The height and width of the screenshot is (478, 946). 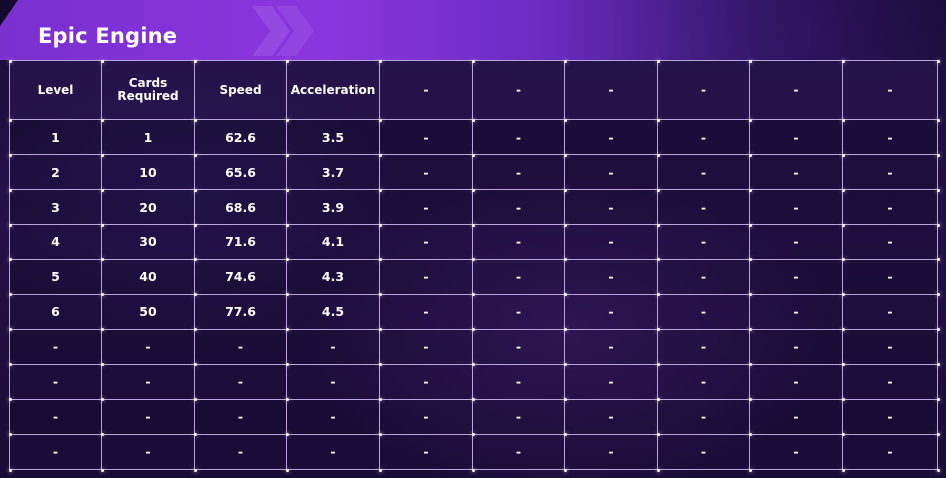 I want to click on title-banner: Epic Engine, so click(x=473, y=30).